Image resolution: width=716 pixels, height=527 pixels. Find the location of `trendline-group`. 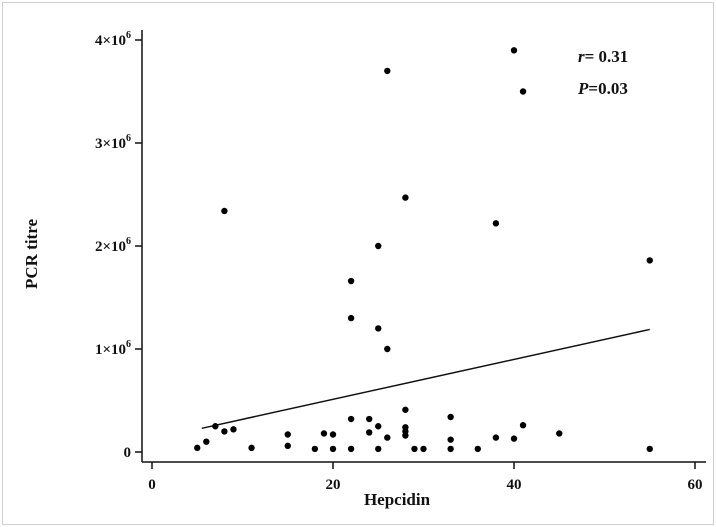

trendline-group is located at coordinates (425, 379).